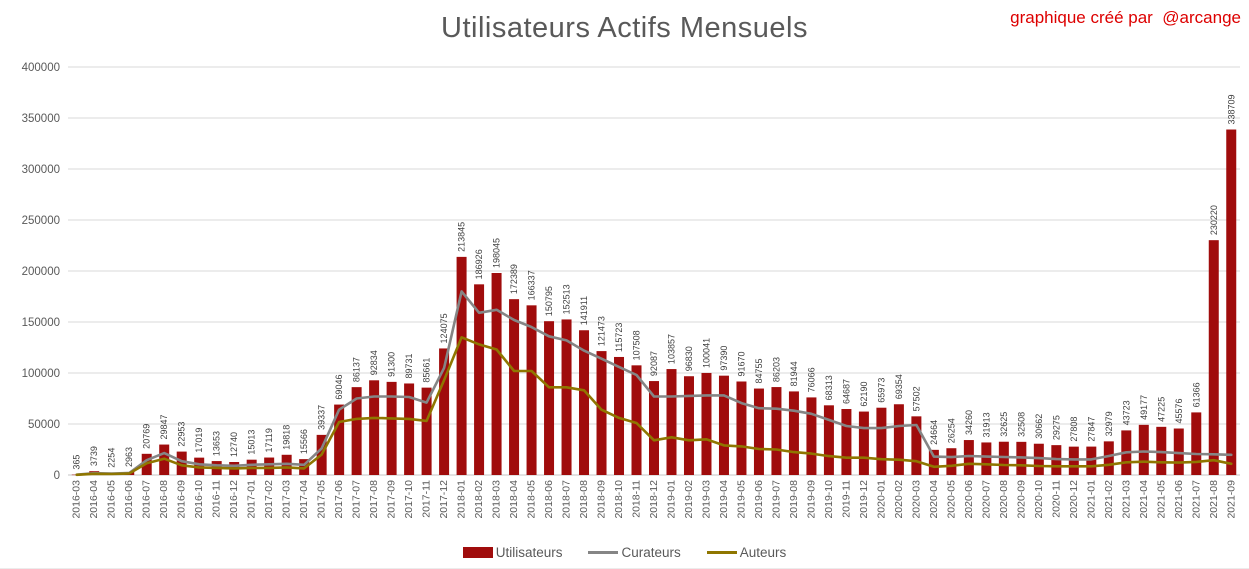 The height and width of the screenshot is (569, 1249). What do you see at coordinates (624, 552) in the screenshot?
I see `legend: Utilisateurs Curateurs Auteurs` at bounding box center [624, 552].